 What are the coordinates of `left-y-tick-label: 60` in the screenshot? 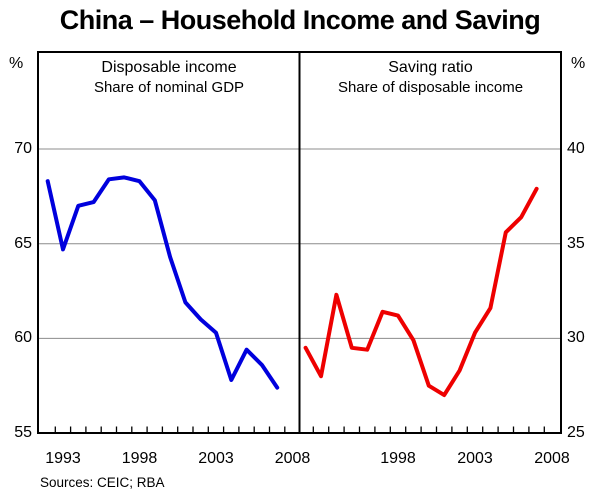 It's located at (23, 338).